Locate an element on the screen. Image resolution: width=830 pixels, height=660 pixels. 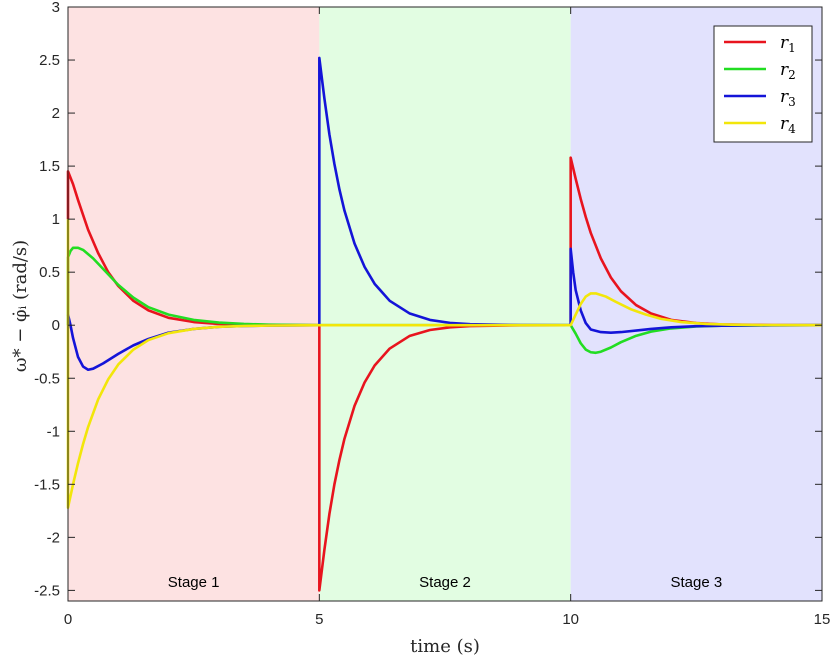
y-tick-label: -0.5 is located at coordinates (47, 378).